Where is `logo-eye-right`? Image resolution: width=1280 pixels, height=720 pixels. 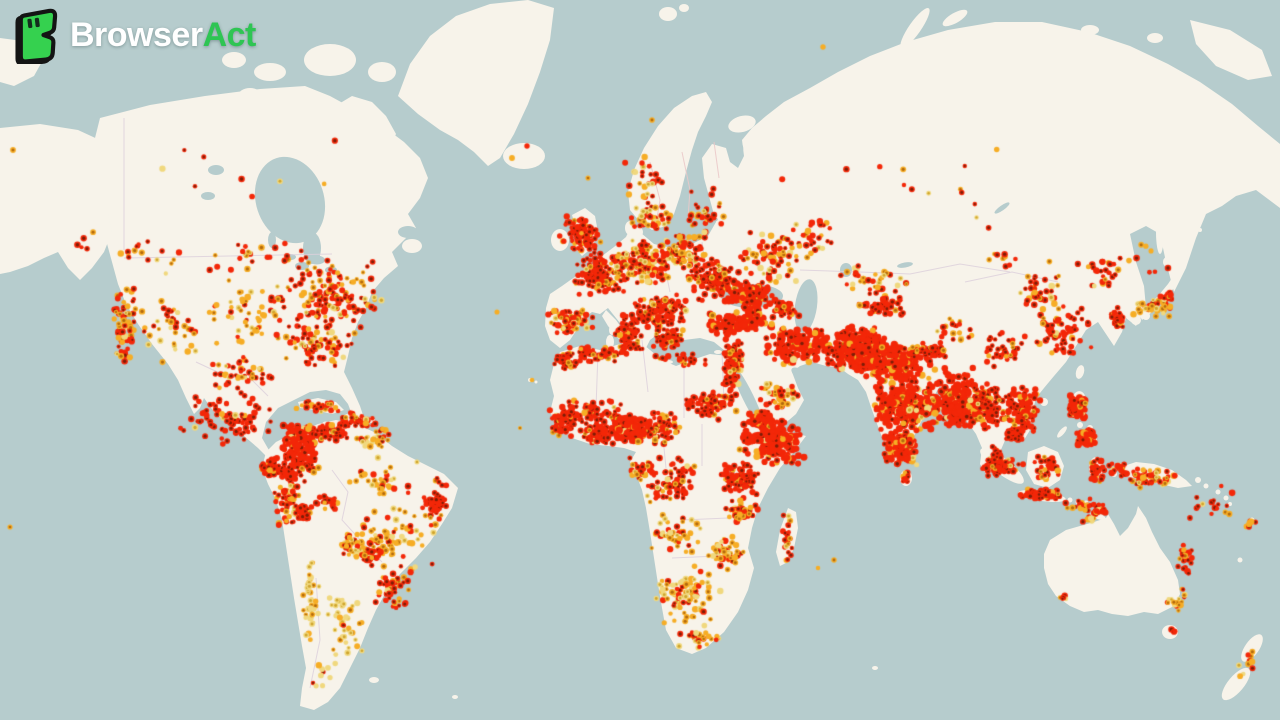
logo-eye-right is located at coordinates (37, 22).